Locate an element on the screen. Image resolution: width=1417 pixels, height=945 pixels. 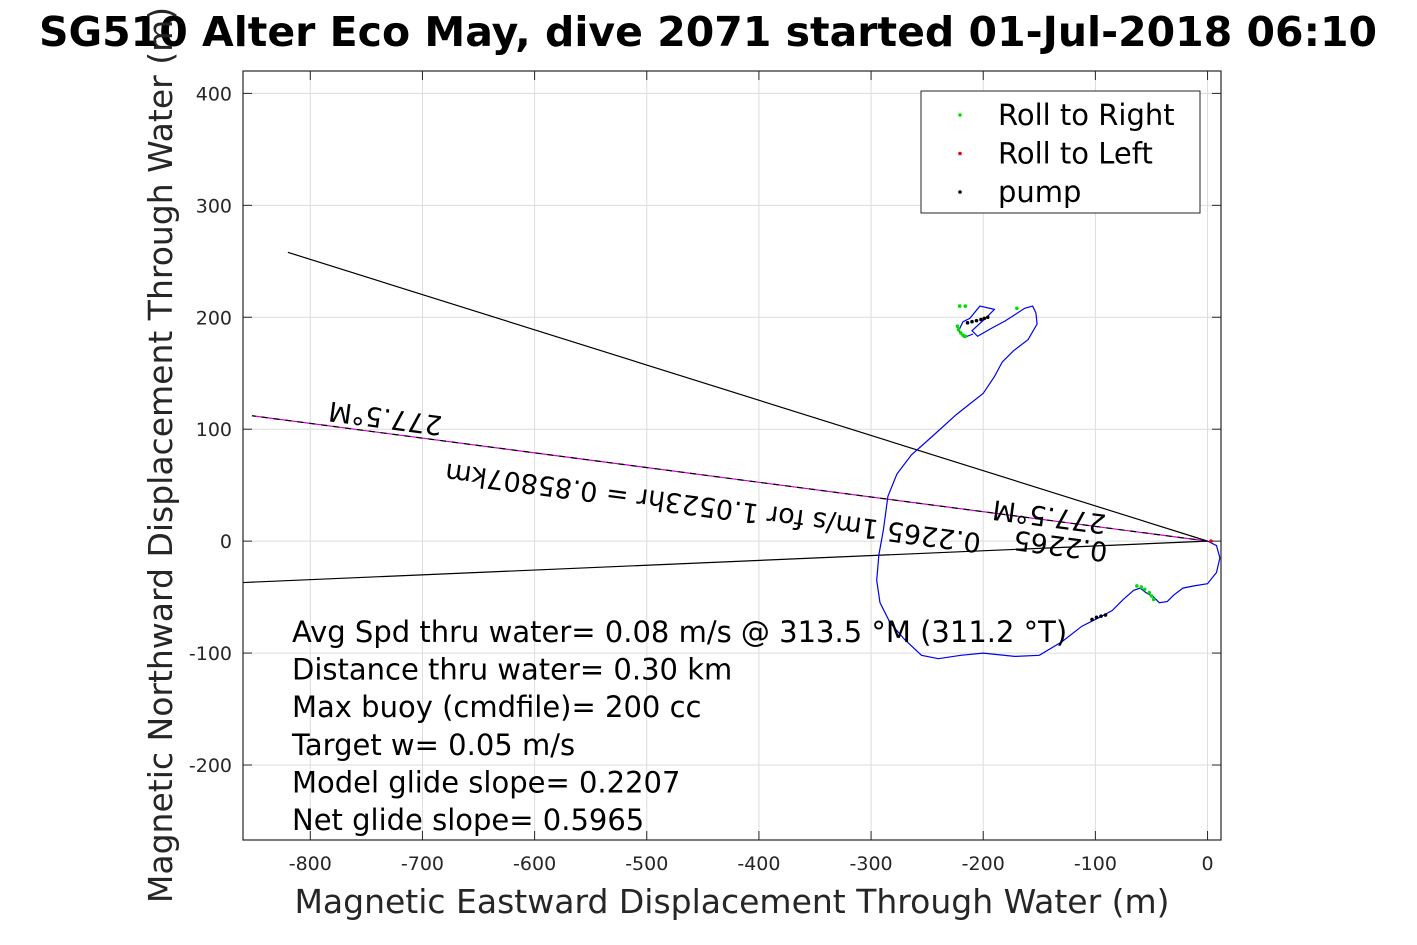
x-tick-label: -700 is located at coordinates (422, 864).